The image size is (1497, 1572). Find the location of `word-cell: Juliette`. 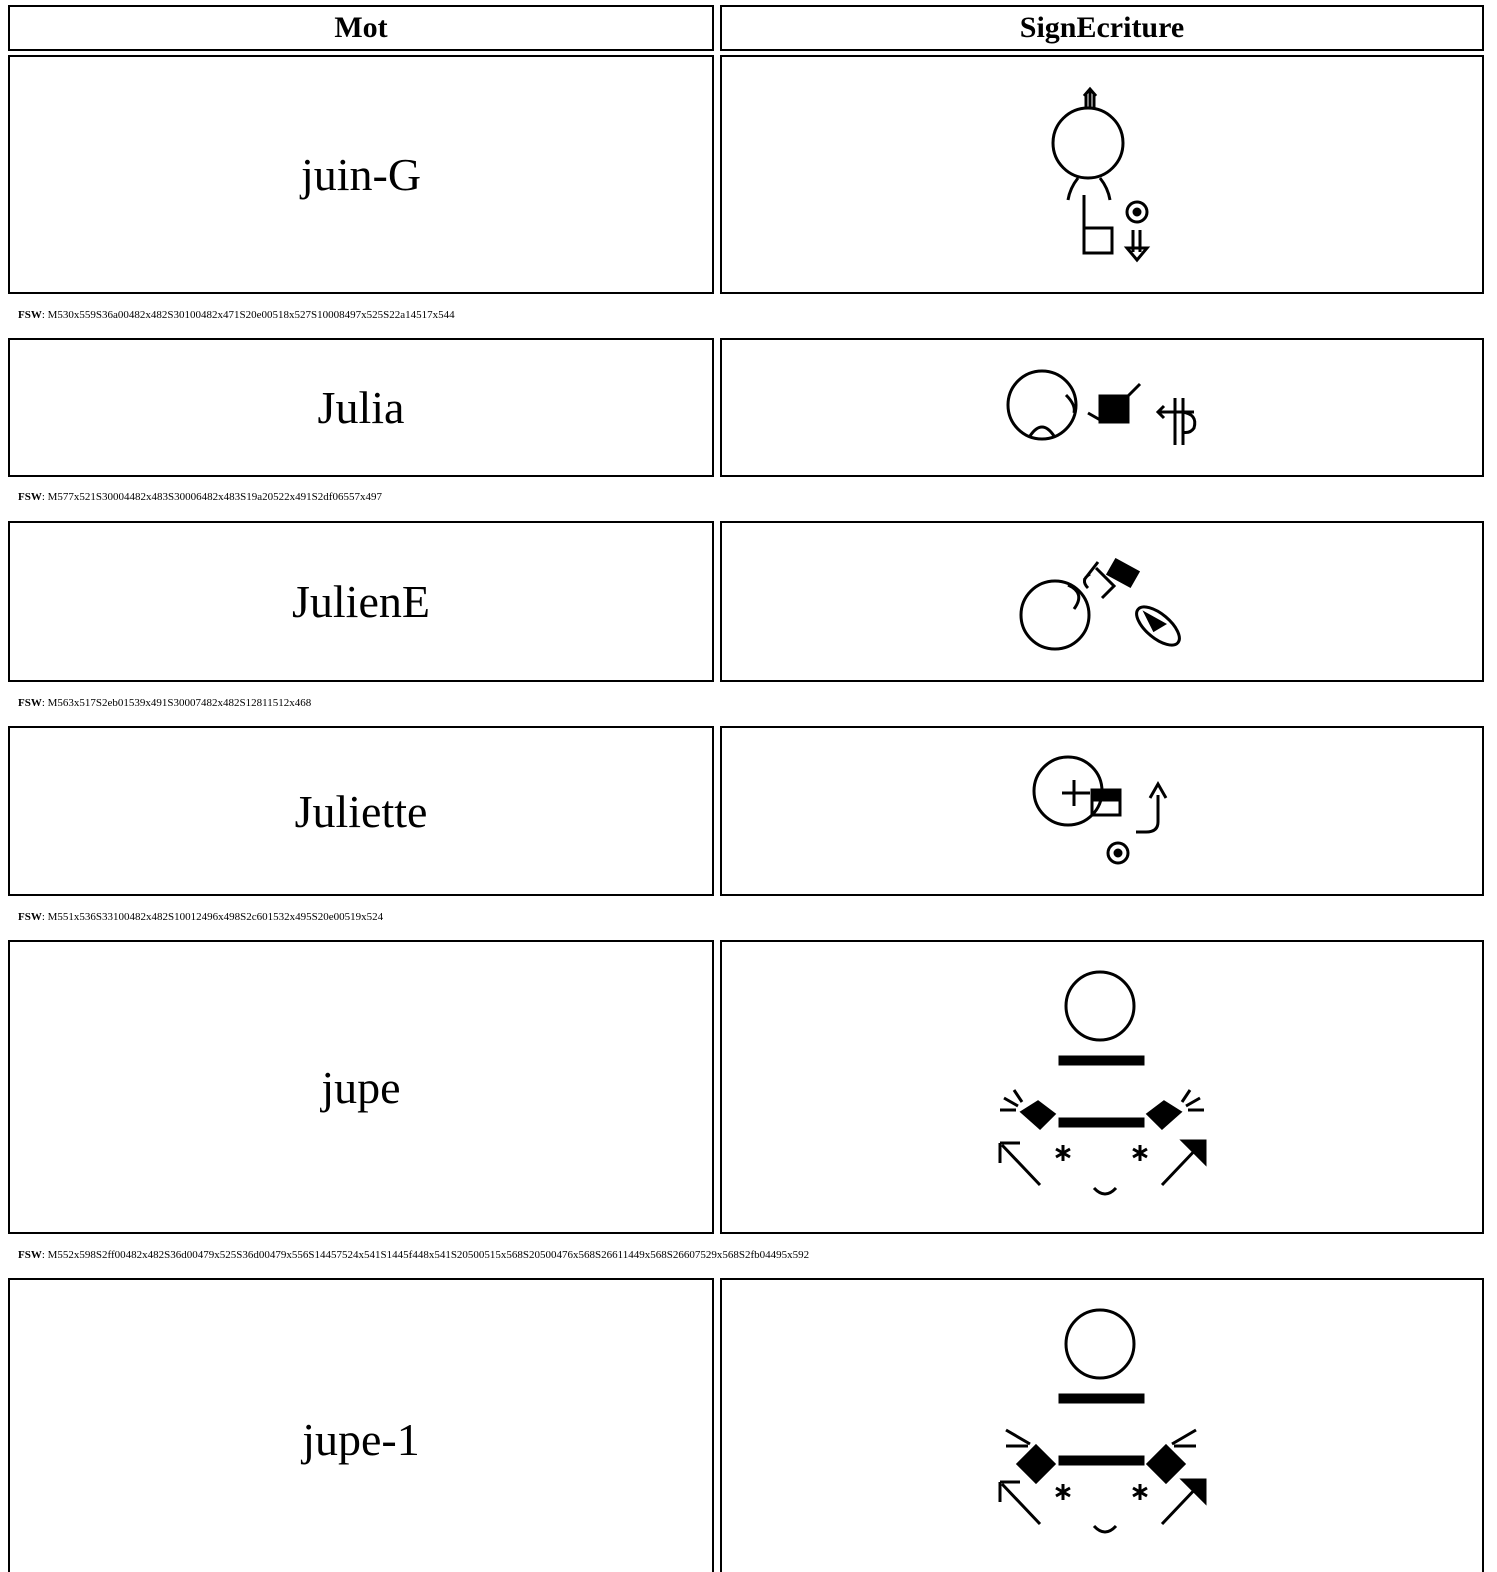

word-cell: Juliette is located at coordinates (361, 811).